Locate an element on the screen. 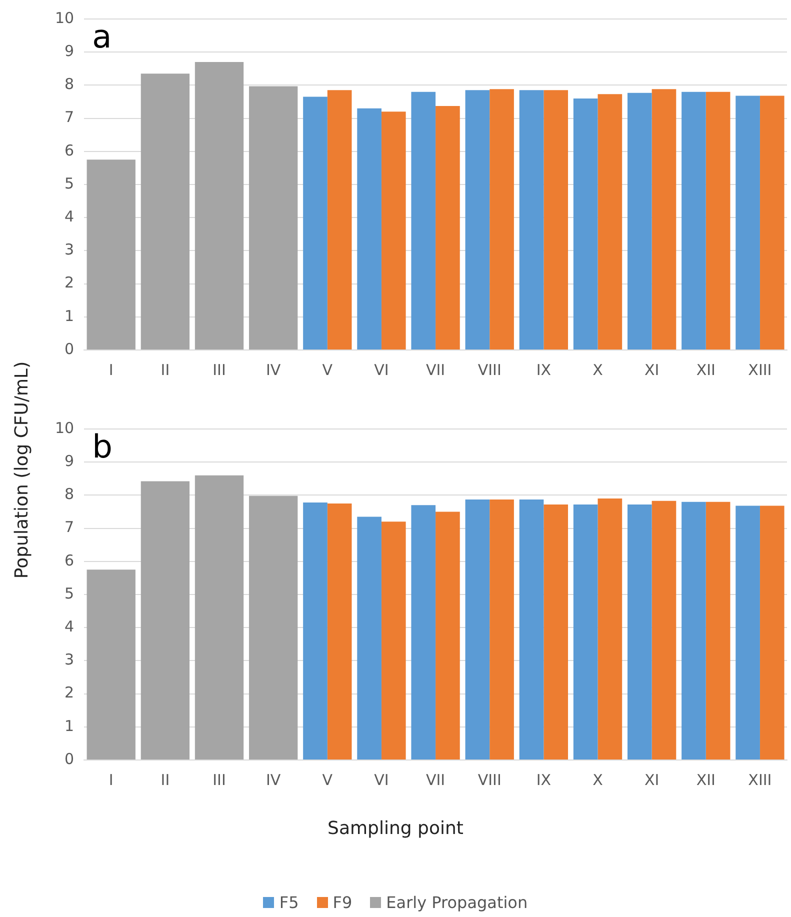 The height and width of the screenshot is (917, 791). x-axis-title: Sampling point is located at coordinates (395, 828).